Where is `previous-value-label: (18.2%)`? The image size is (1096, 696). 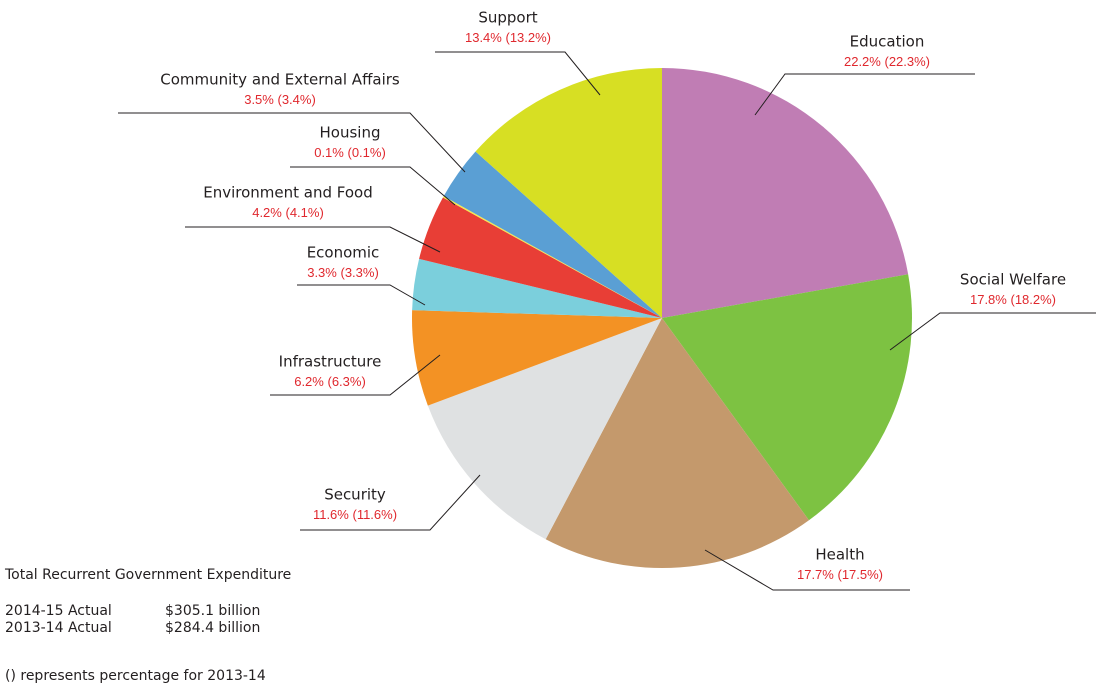 previous-value-label: (18.2%) is located at coordinates (1033, 299).